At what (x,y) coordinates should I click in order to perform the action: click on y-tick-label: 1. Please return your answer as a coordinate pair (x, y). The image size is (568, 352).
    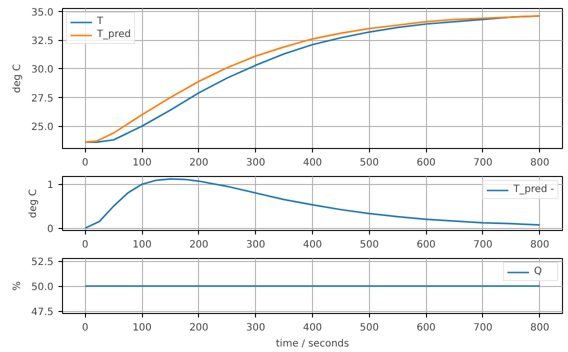
    Looking at the image, I should click on (50, 186).